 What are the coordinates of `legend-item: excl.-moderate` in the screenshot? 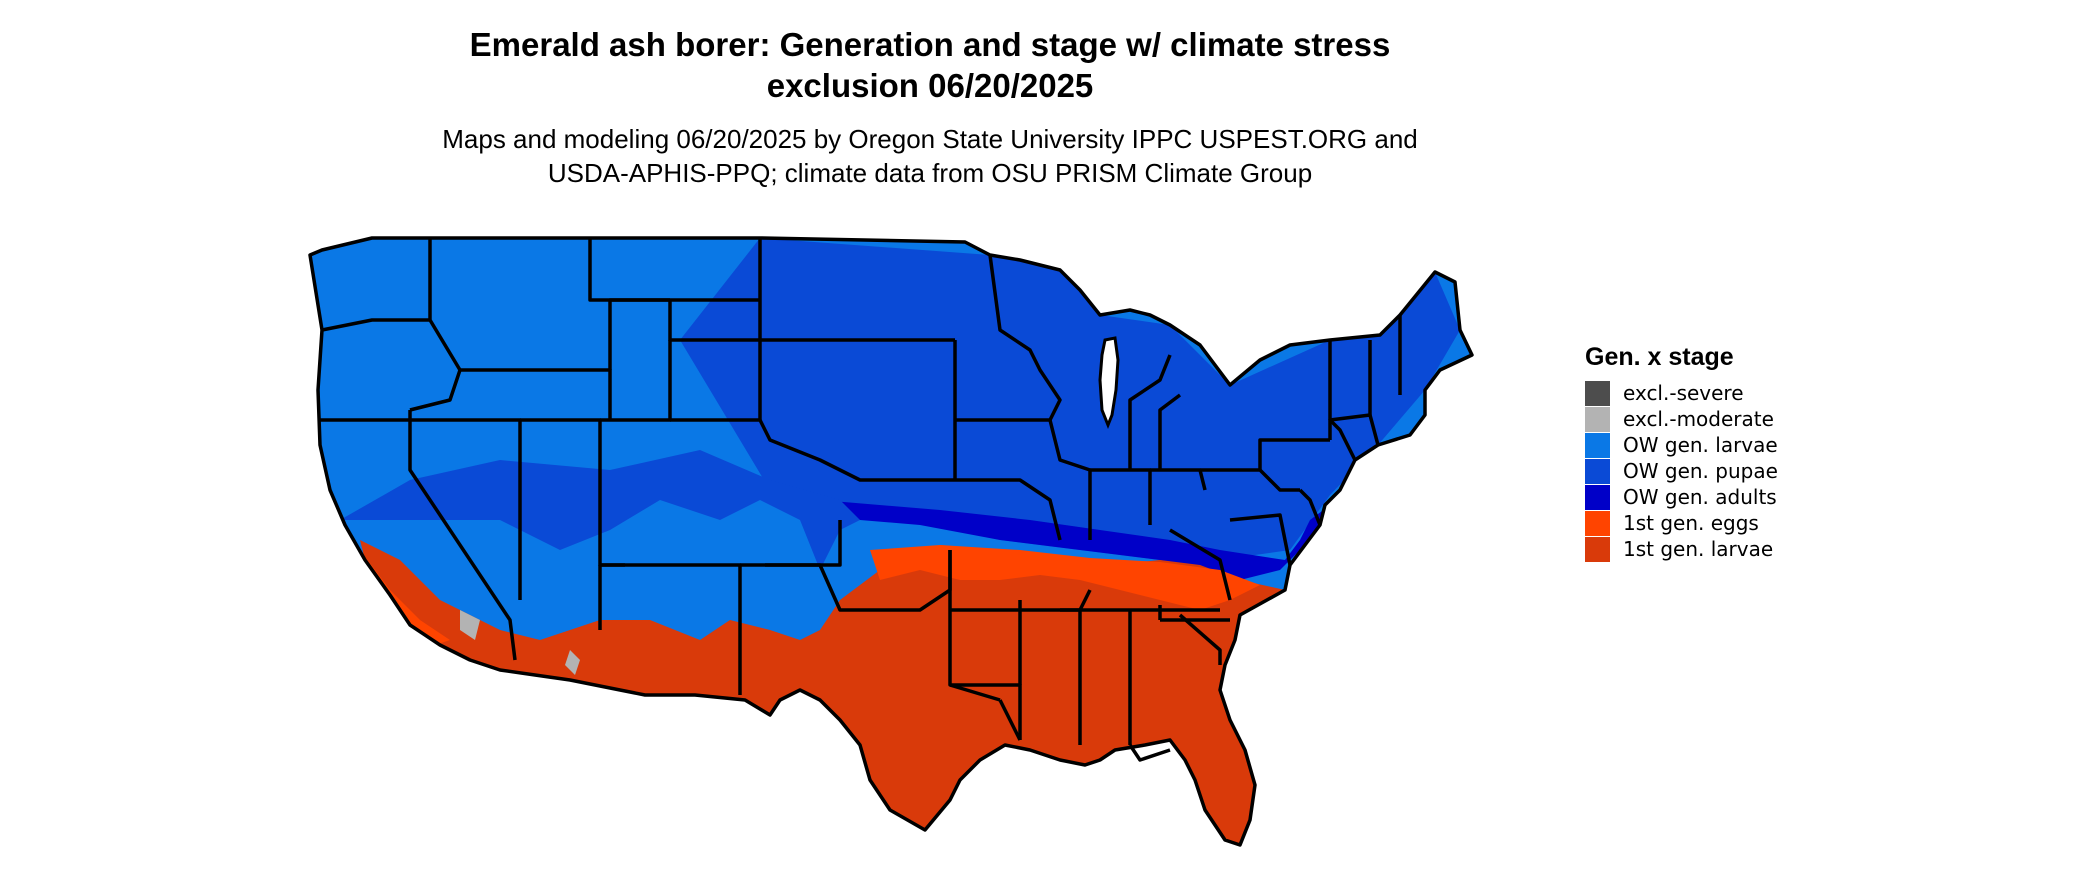 It's located at (1681, 419).